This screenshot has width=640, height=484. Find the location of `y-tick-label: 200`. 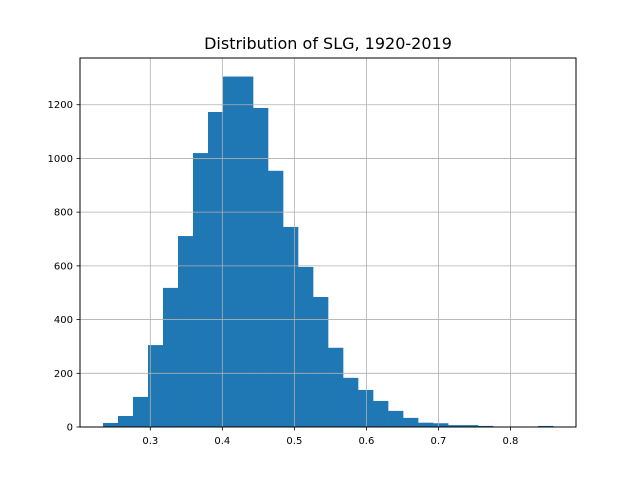

y-tick-label: 200 is located at coordinates (63, 374).